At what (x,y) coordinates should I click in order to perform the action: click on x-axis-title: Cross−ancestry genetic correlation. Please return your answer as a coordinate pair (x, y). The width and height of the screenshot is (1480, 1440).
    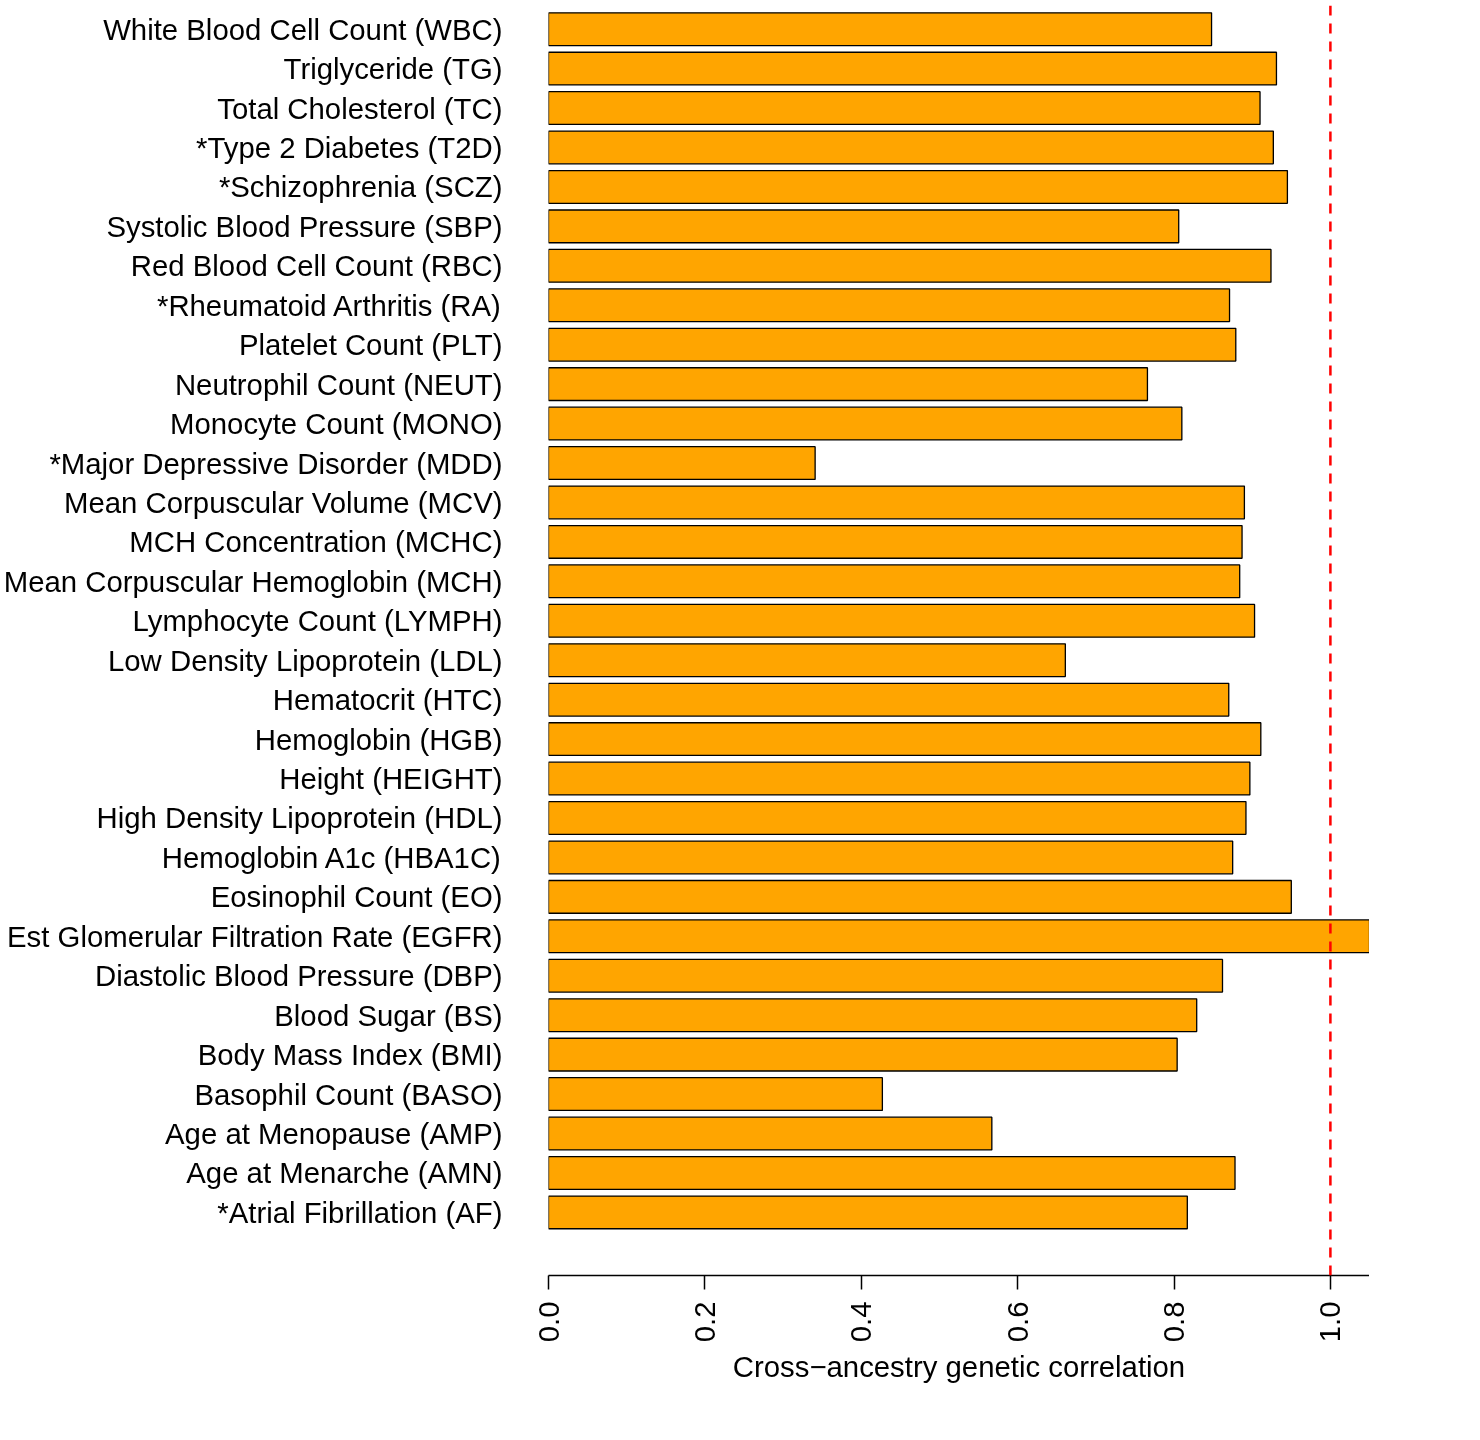
    Looking at the image, I should click on (959, 1367).